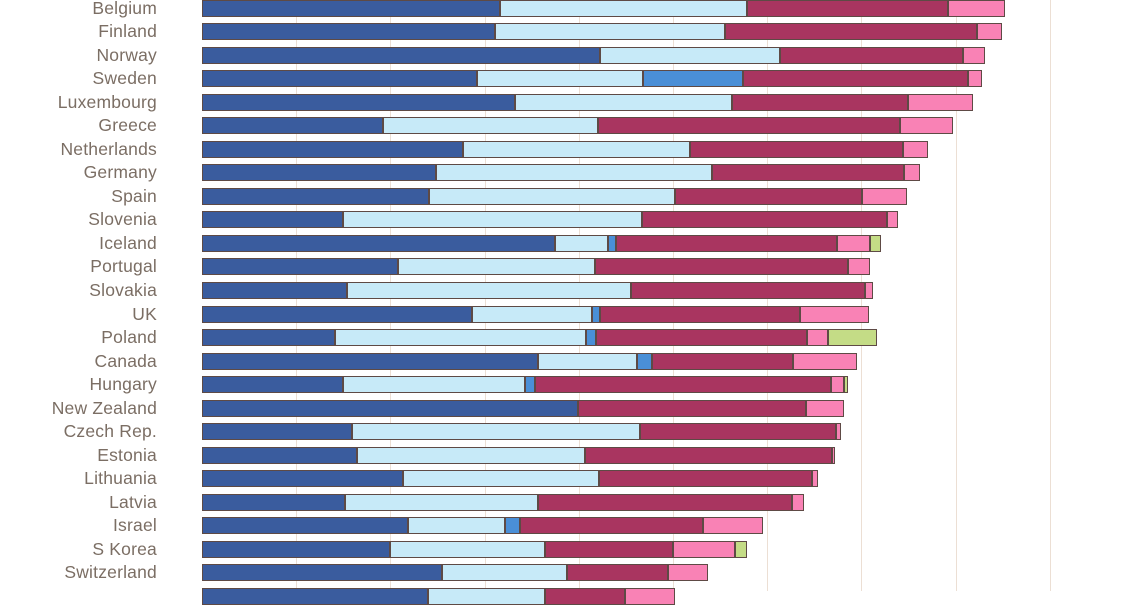 This screenshot has width=1128, height=605. I want to click on country-label: Greece, so click(127, 125).